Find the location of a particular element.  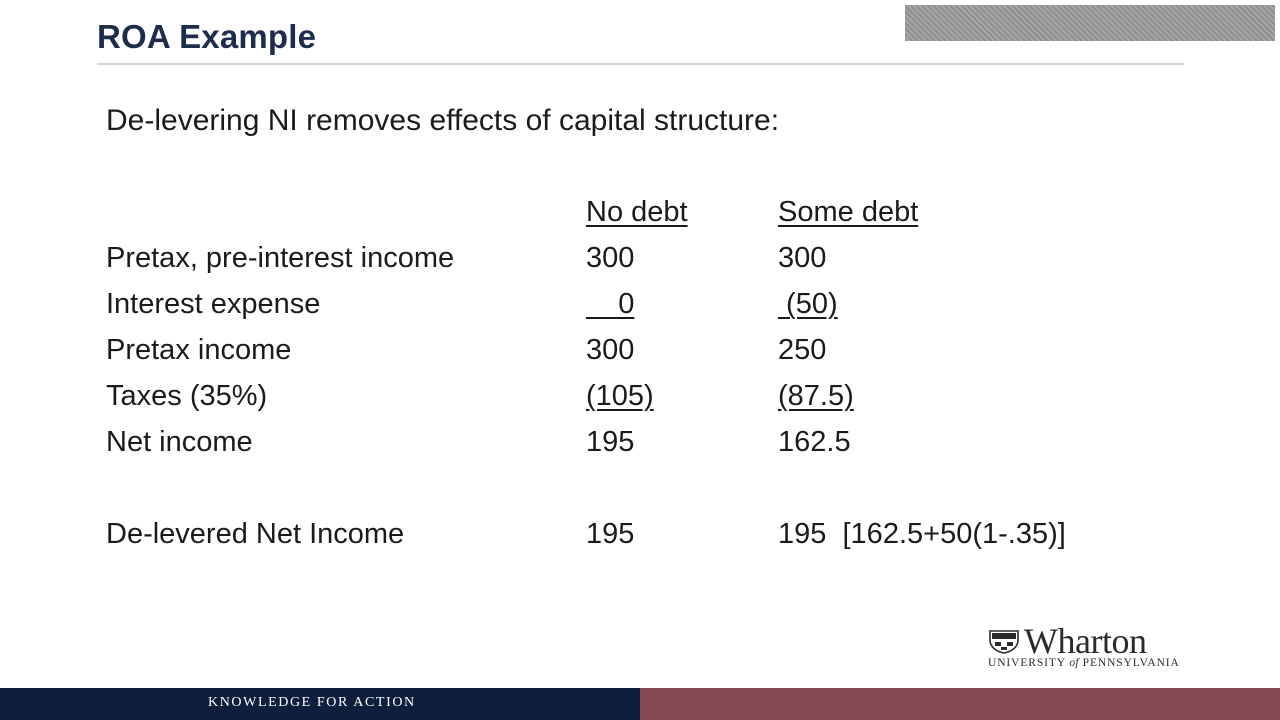

footer-left-band is located at coordinates (320, 703).